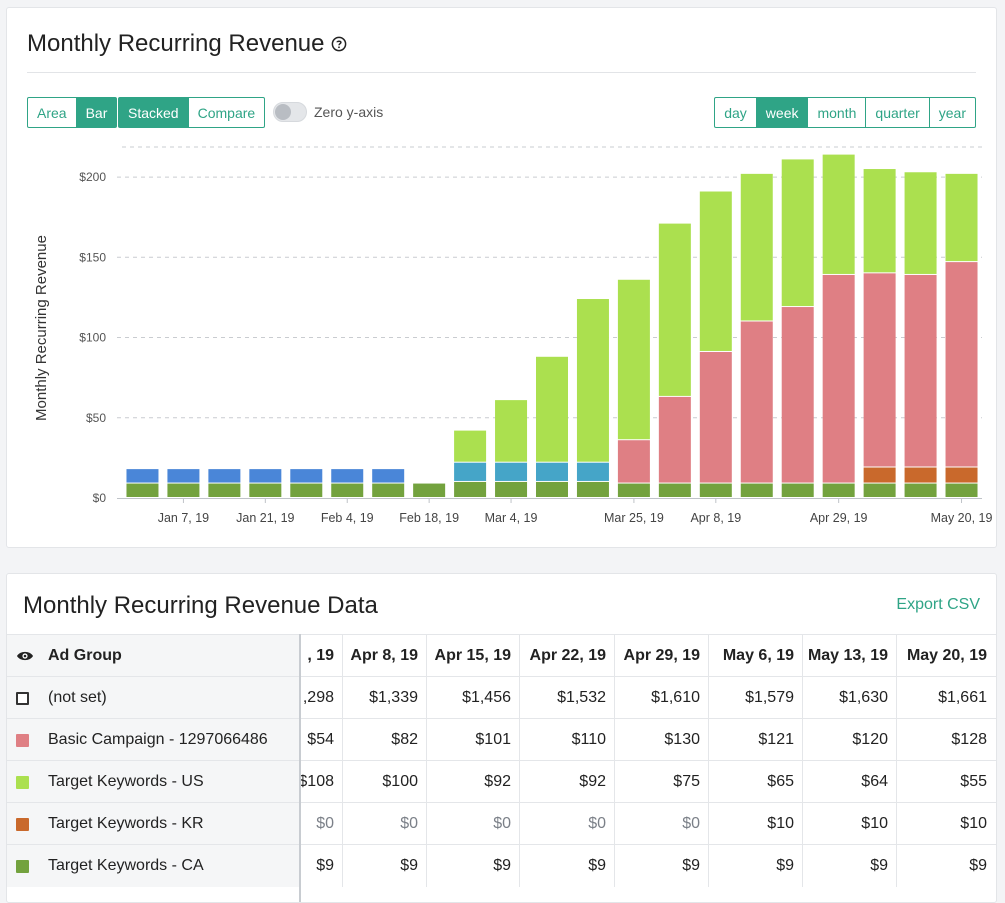  What do you see at coordinates (945, 656) in the screenshot?
I see `column-header: May 20, 19` at bounding box center [945, 656].